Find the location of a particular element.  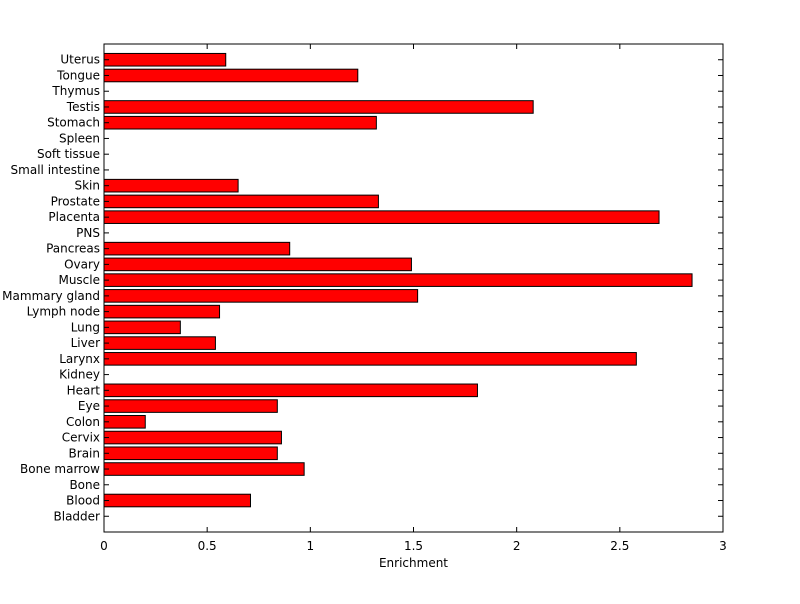

category-label: Lymph node is located at coordinates (63, 312).